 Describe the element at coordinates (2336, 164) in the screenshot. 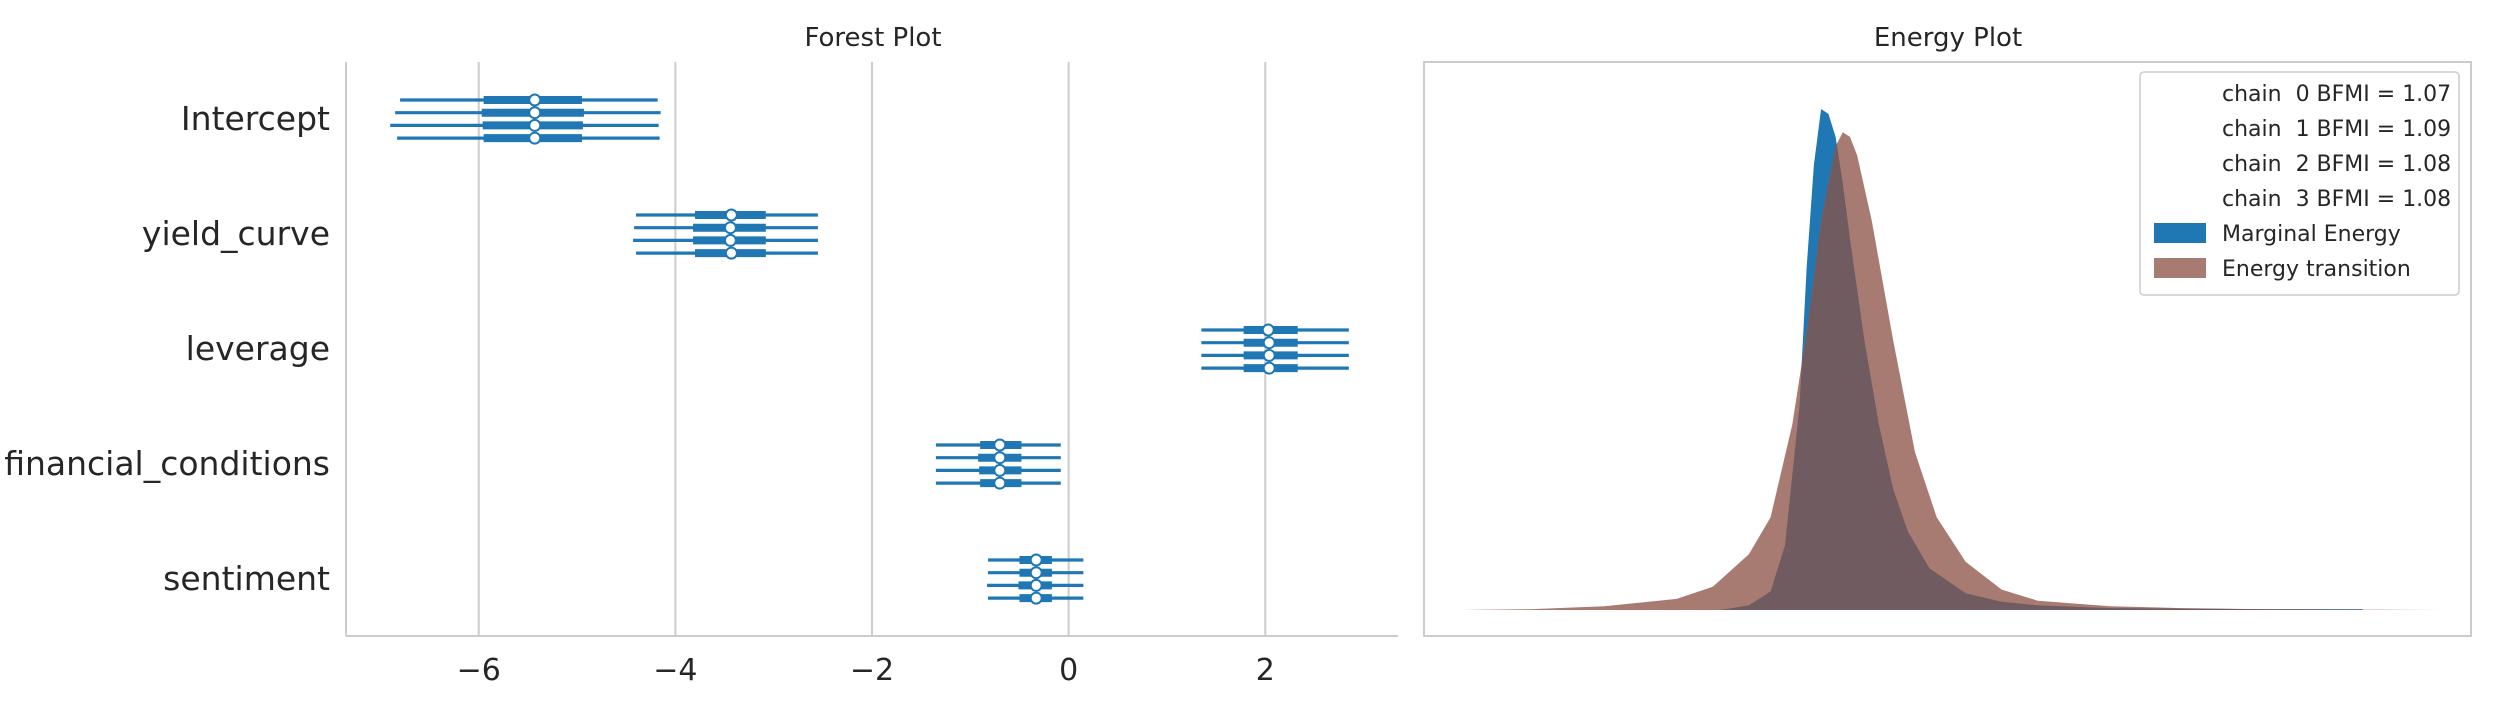

I see `energy-legend-label: chain 2 BFMI = 1.08` at that location.